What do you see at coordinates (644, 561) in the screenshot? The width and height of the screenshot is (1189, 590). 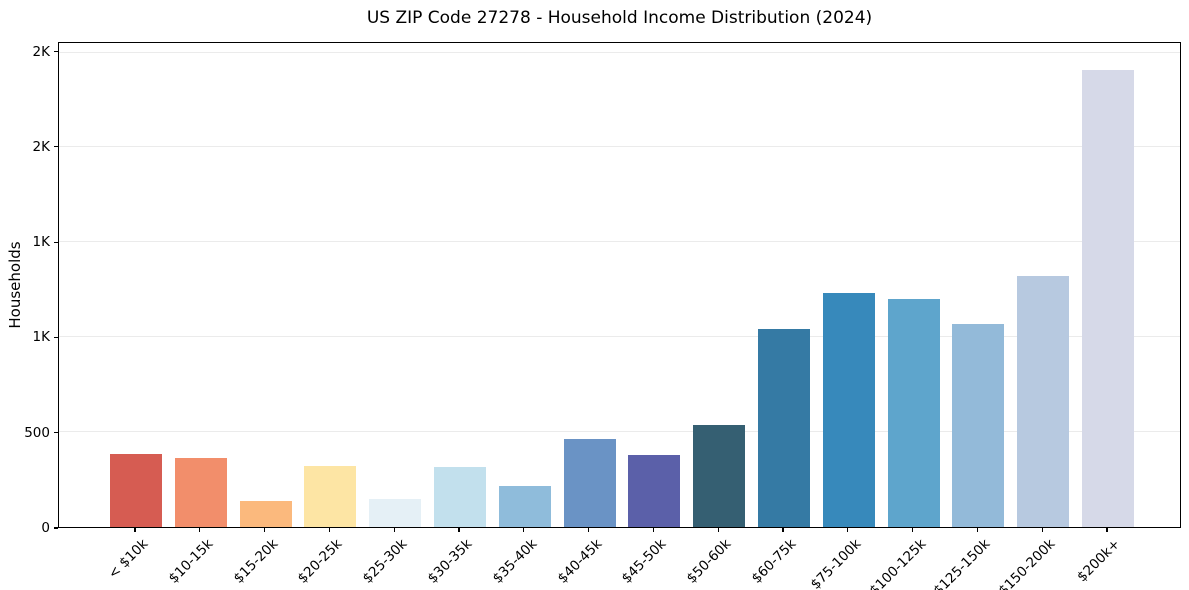 I see `x-tick-label: $45-50k` at bounding box center [644, 561].